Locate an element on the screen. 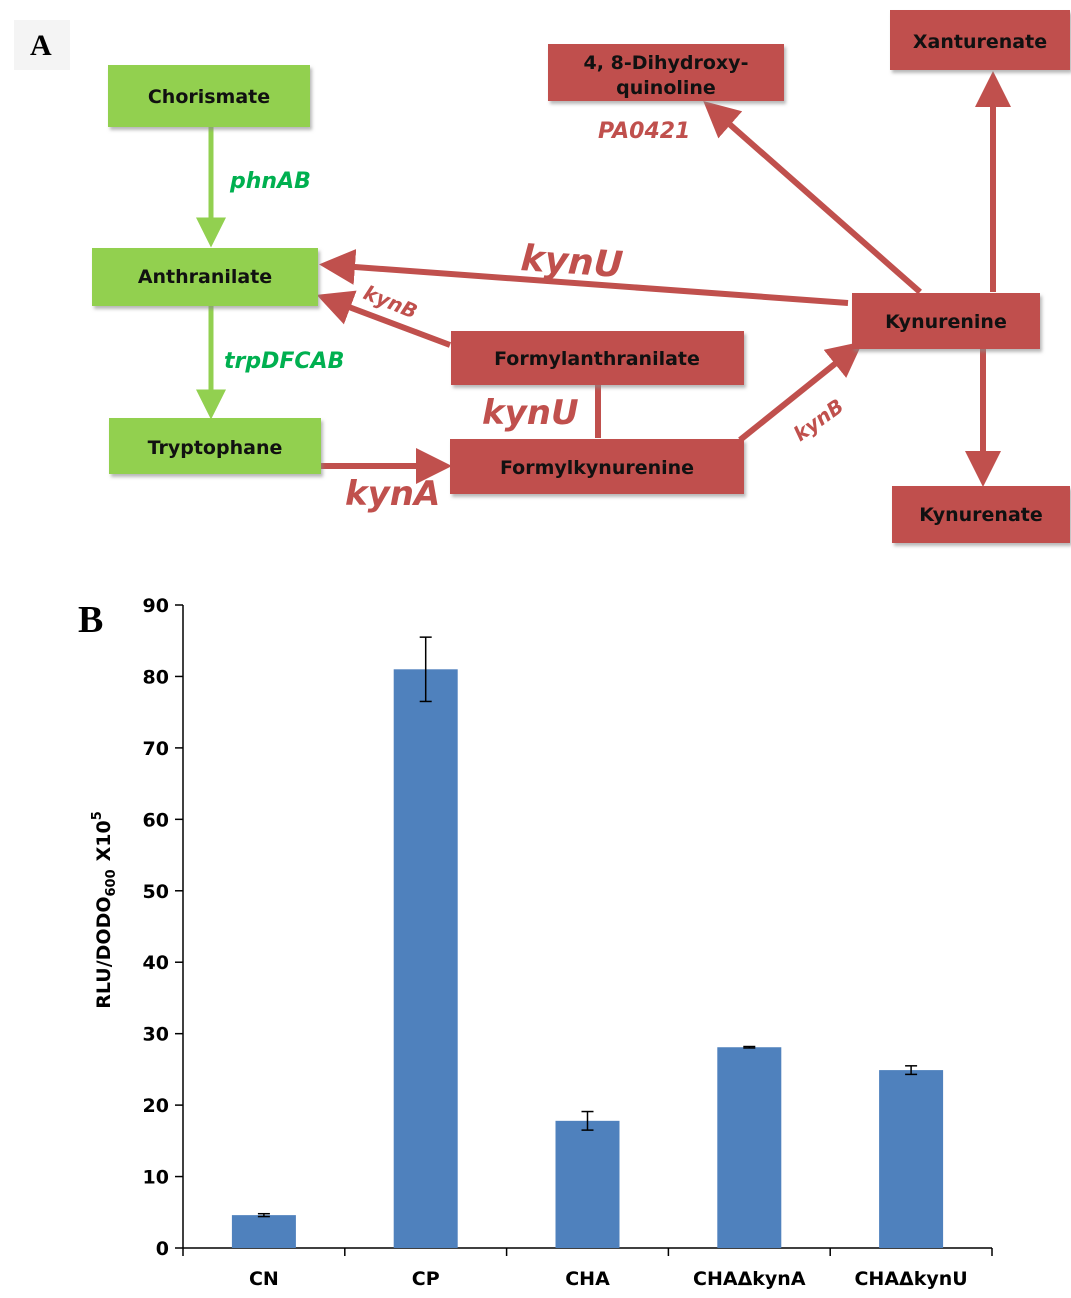 Image resolution: width=1071 pixels, height=1298 pixels. node-formylanthranilate: Formylanthranilate is located at coordinates (597, 358).